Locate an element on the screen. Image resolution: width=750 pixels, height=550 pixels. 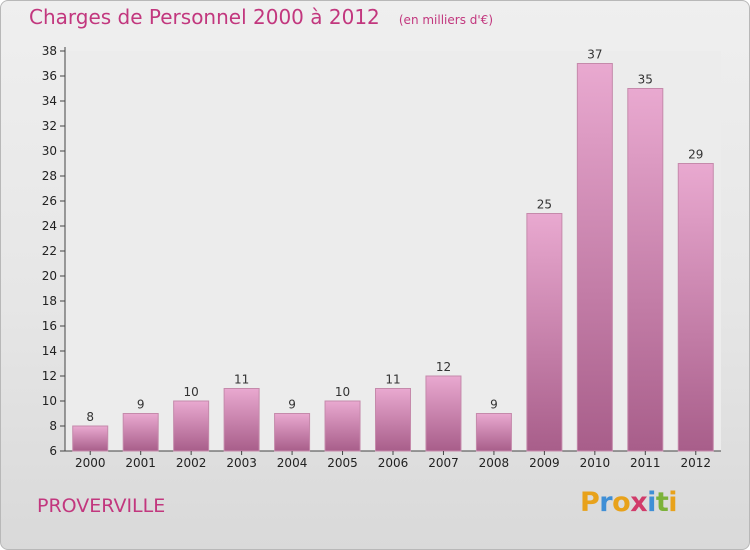
chart-title: Charges de Personnel 2000 à 2012 is located at coordinates (204, 17).